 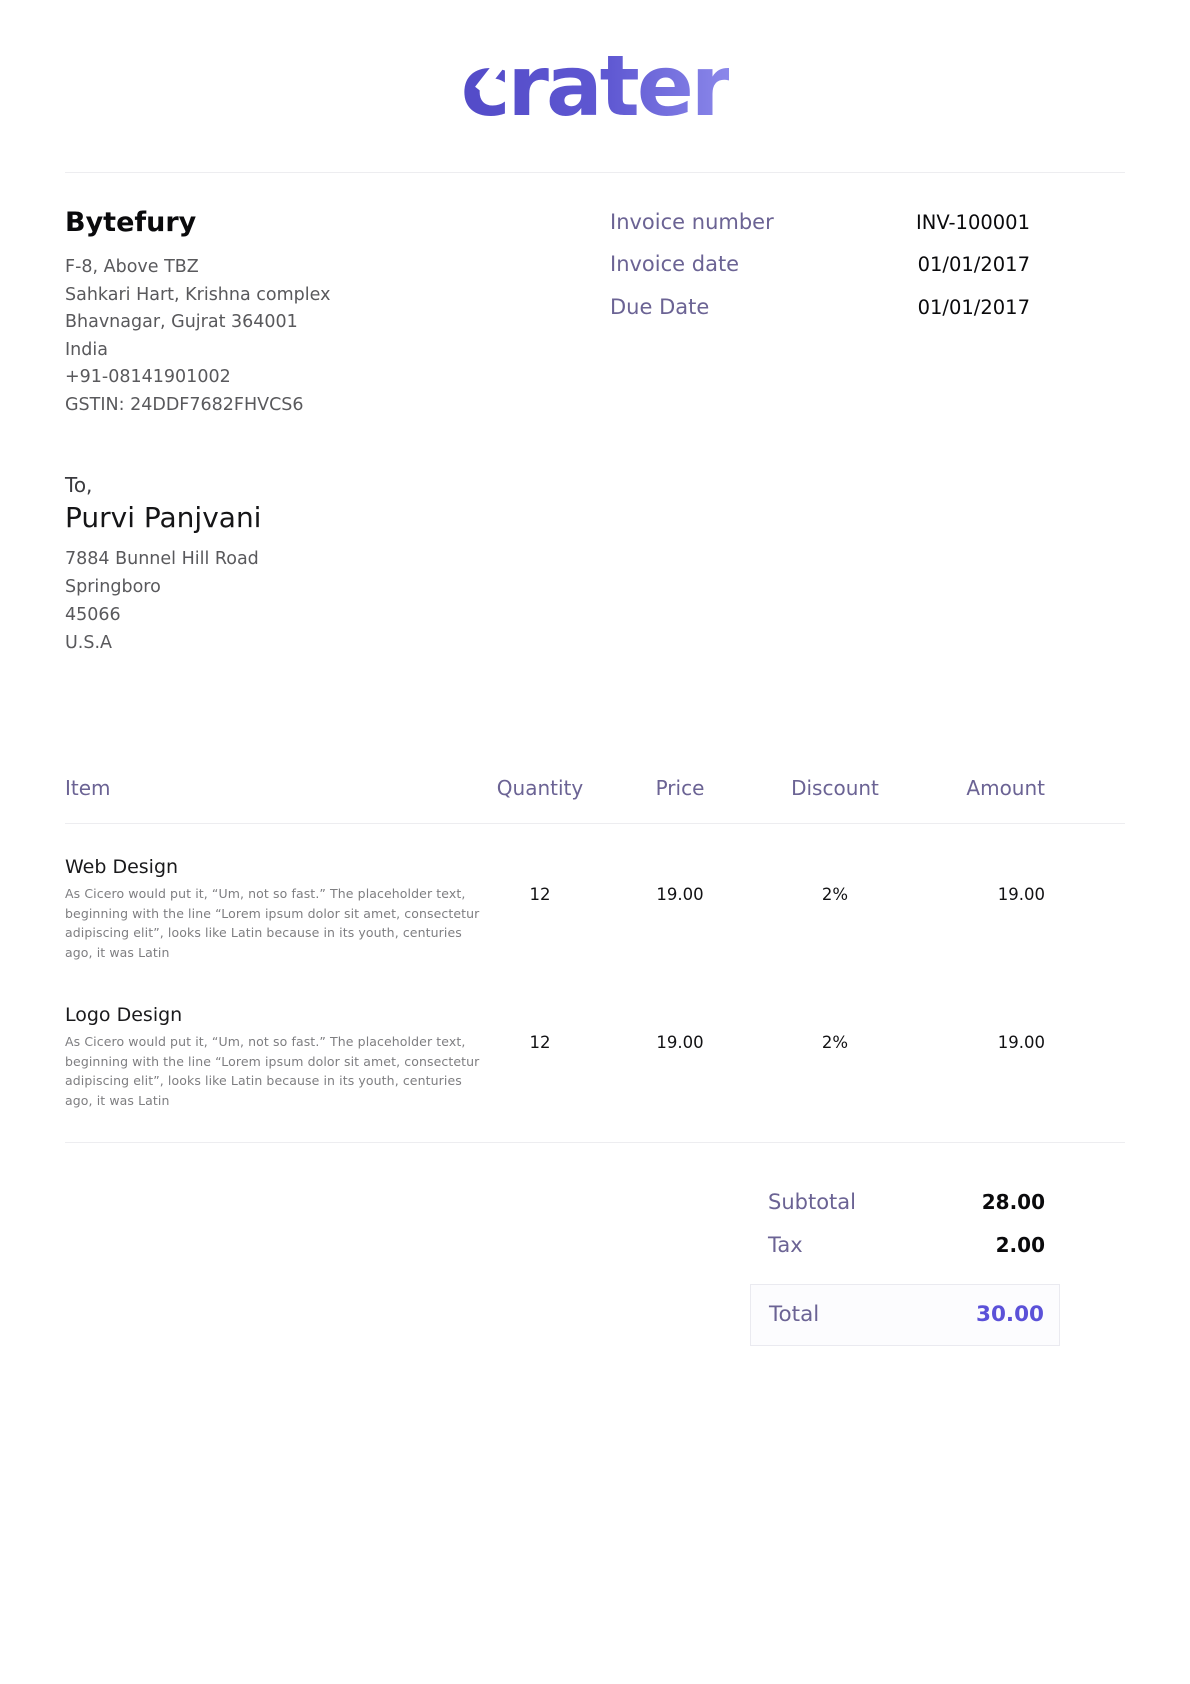 I want to click on company-name: Bytefury, so click(x=131, y=223).